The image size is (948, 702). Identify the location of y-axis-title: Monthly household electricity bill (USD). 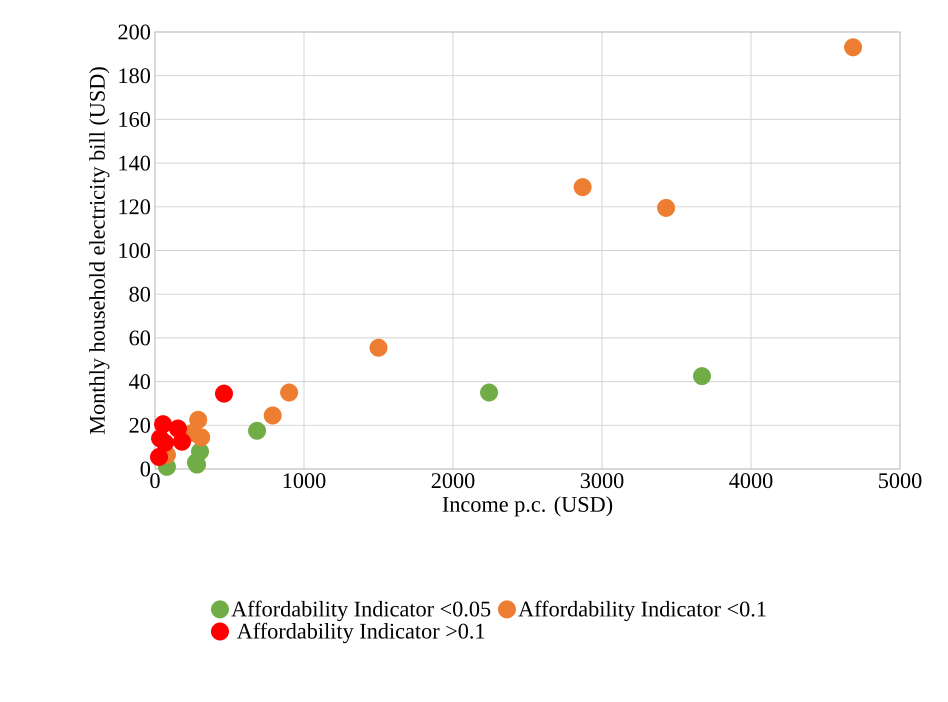
(99, 250).